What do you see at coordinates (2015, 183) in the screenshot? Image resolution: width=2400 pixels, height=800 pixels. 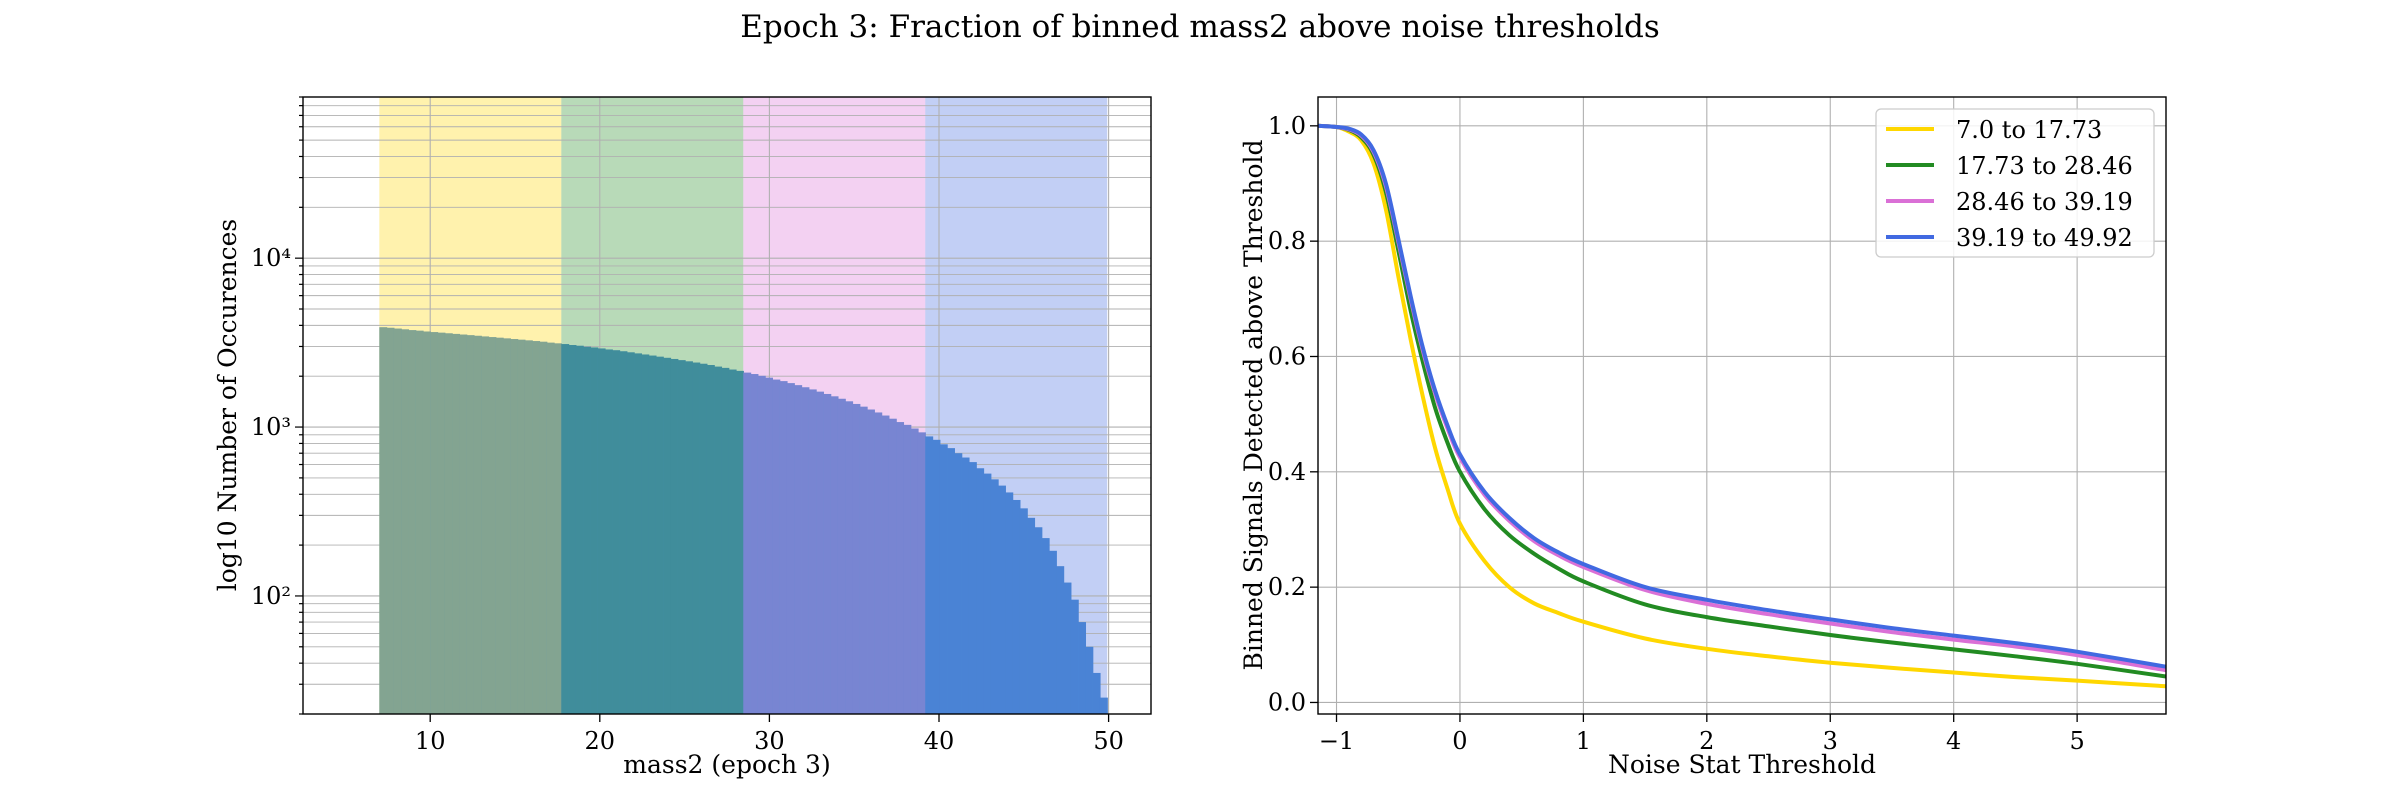 I see `legend-frame` at bounding box center [2015, 183].